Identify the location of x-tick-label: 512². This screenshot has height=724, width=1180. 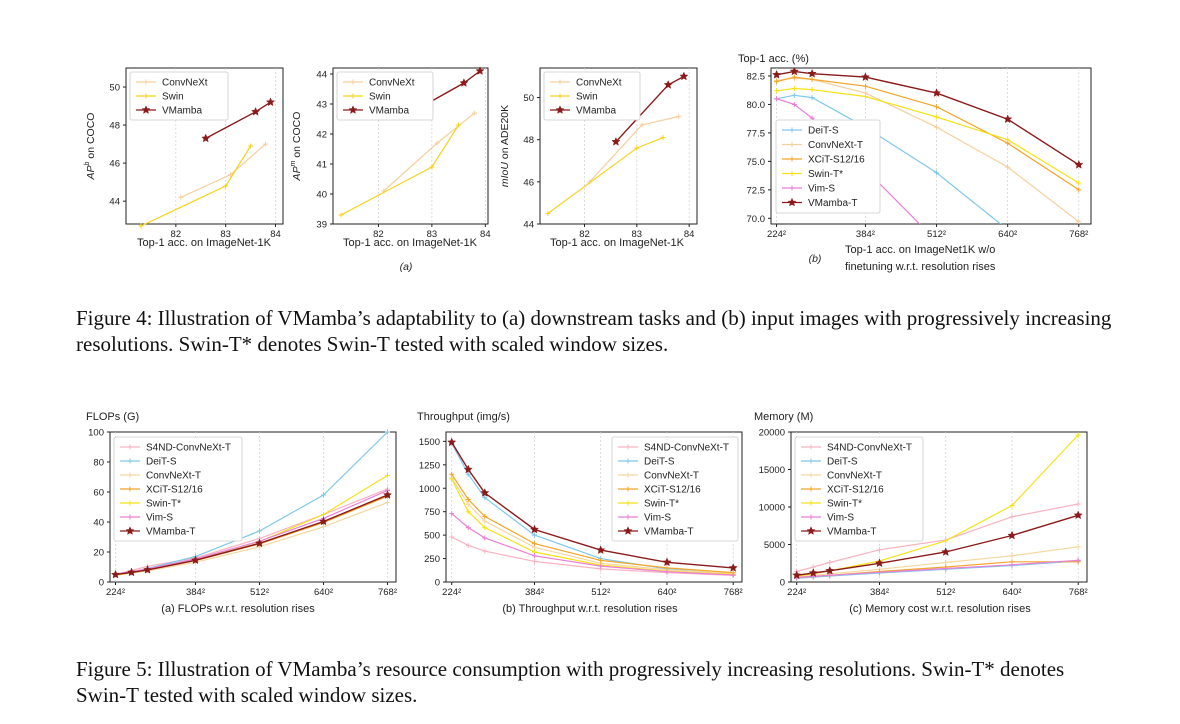
(936, 234).